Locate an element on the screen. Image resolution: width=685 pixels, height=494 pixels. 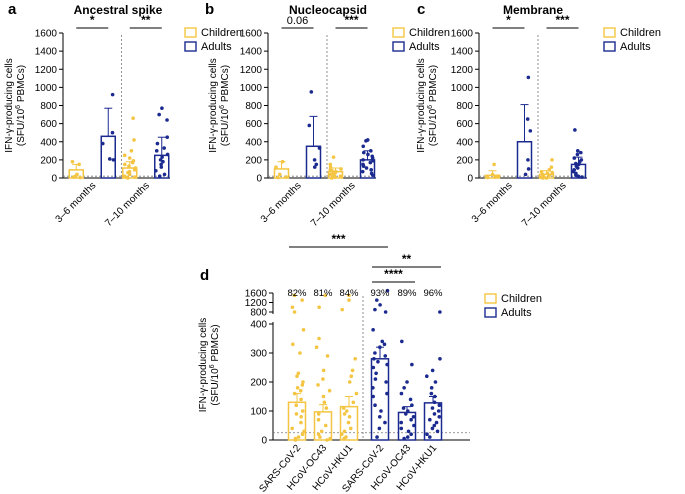
y-tick-label: 100 is located at coordinates (258, 412).